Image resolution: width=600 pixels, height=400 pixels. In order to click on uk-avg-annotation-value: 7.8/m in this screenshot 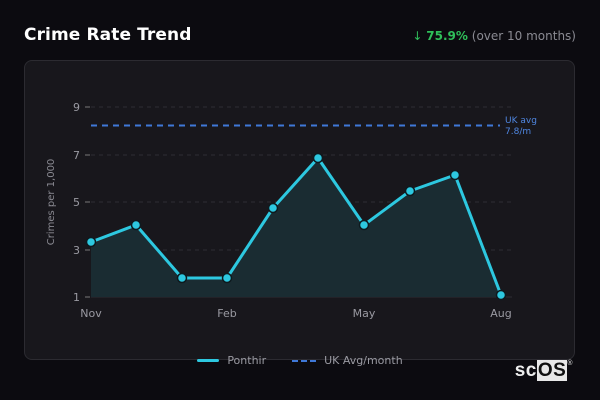, I will do `click(518, 132)`.